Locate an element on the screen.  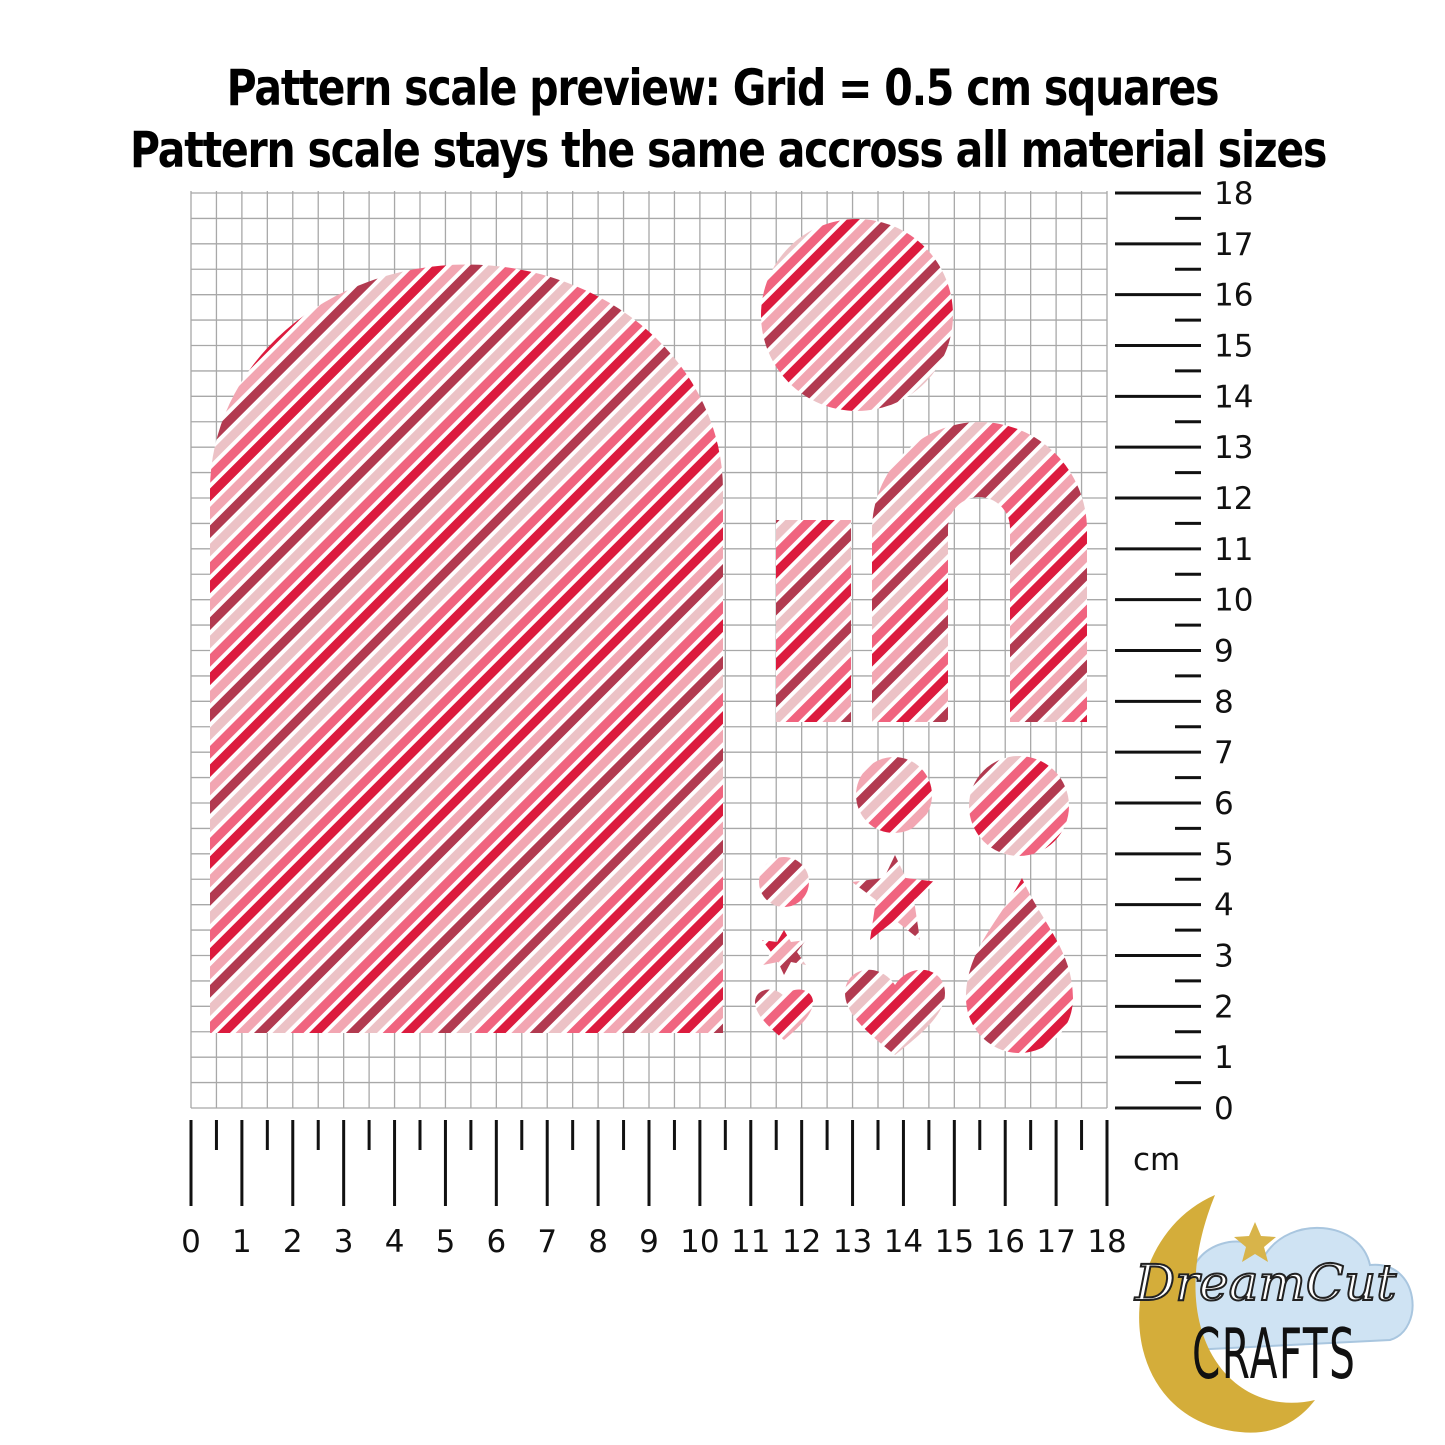
y-ruler-label: 10 is located at coordinates (1233, 601).